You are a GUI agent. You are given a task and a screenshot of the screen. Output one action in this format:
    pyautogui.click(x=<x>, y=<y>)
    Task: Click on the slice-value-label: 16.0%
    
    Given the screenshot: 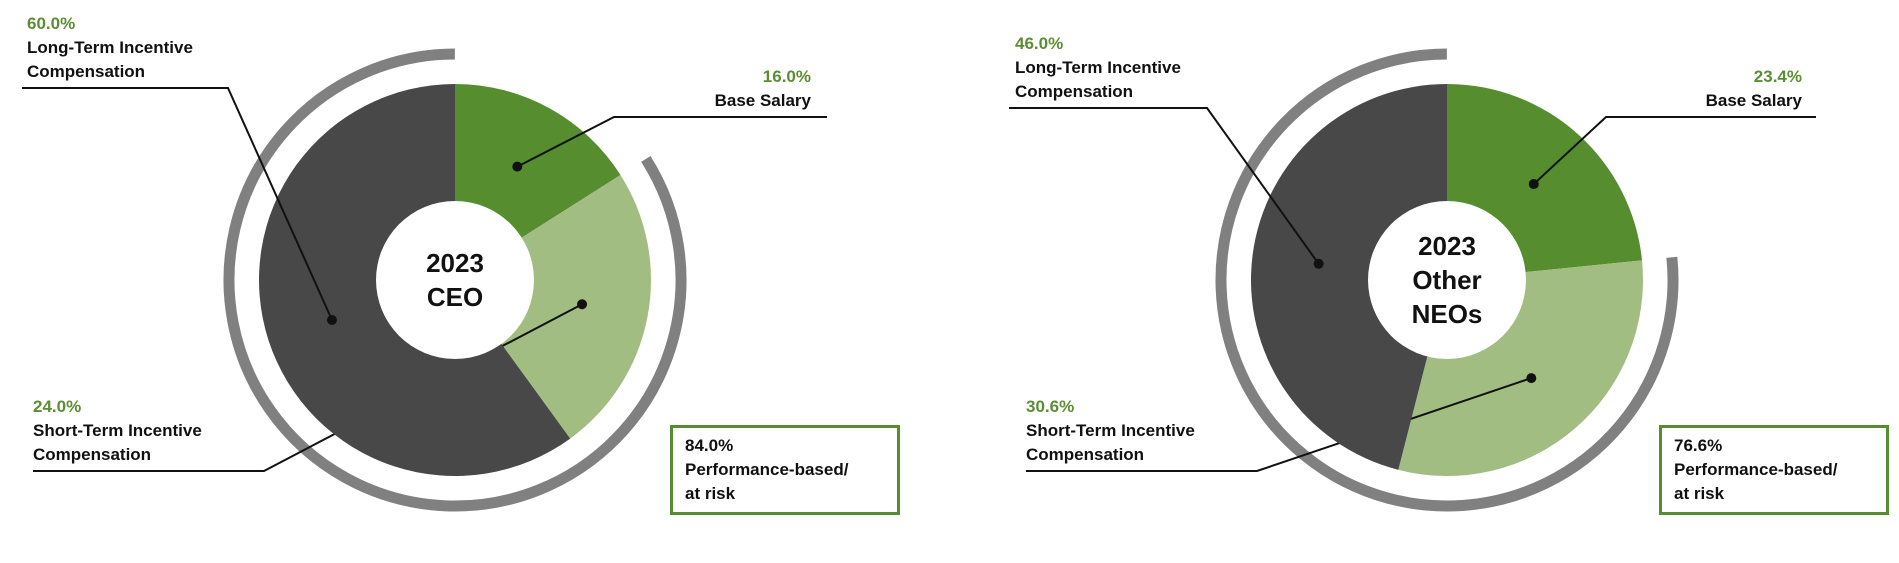 What is the action you would take?
    pyautogui.click(x=786, y=76)
    